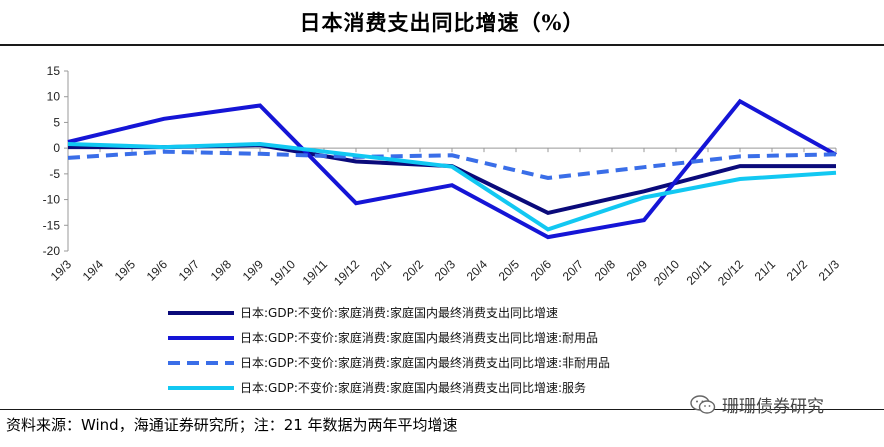  What do you see at coordinates (765, 270) in the screenshot?
I see `x-tick-label: 21/1` at bounding box center [765, 270].